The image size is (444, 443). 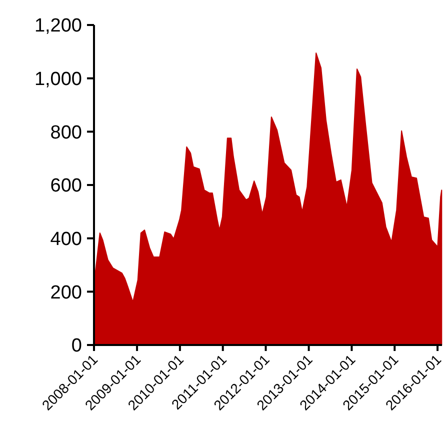 I want to click on y-tick-label: 600, so click(x=66, y=186).